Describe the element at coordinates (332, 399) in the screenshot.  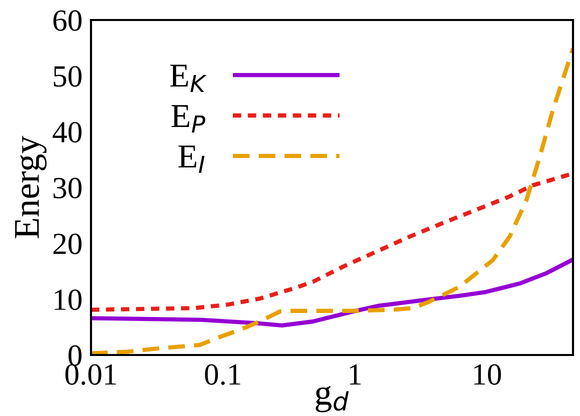
I see `x-axis-title: g$_{d}$` at that location.